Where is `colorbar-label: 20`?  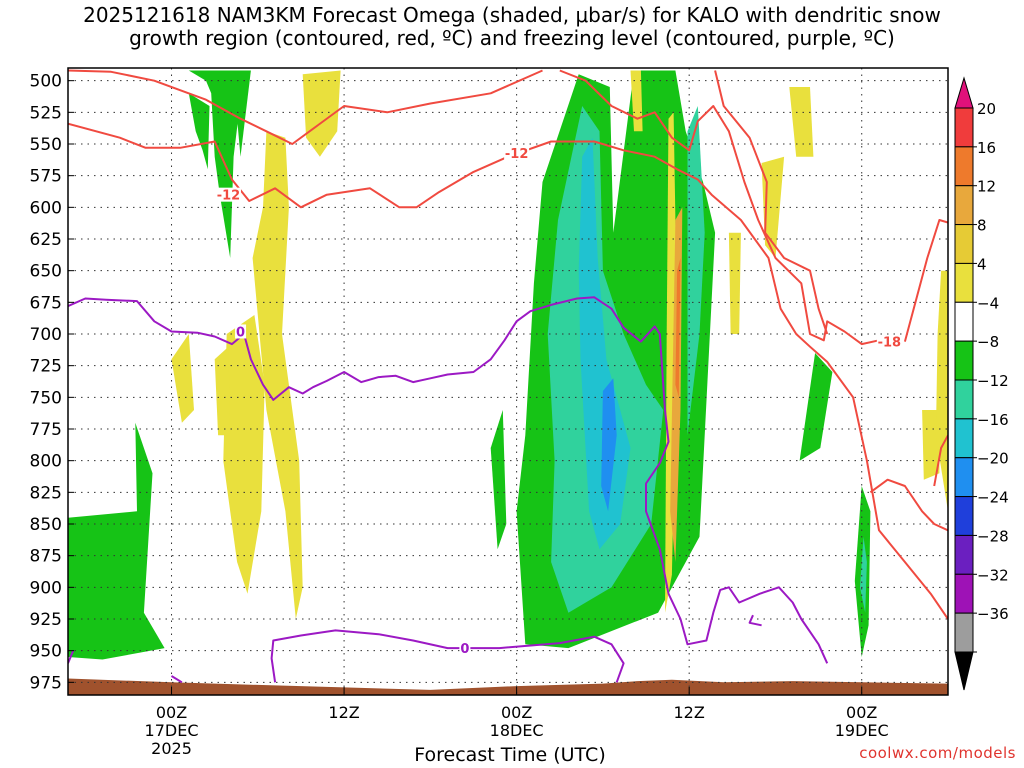
colorbar-label: 20 is located at coordinates (986, 109).